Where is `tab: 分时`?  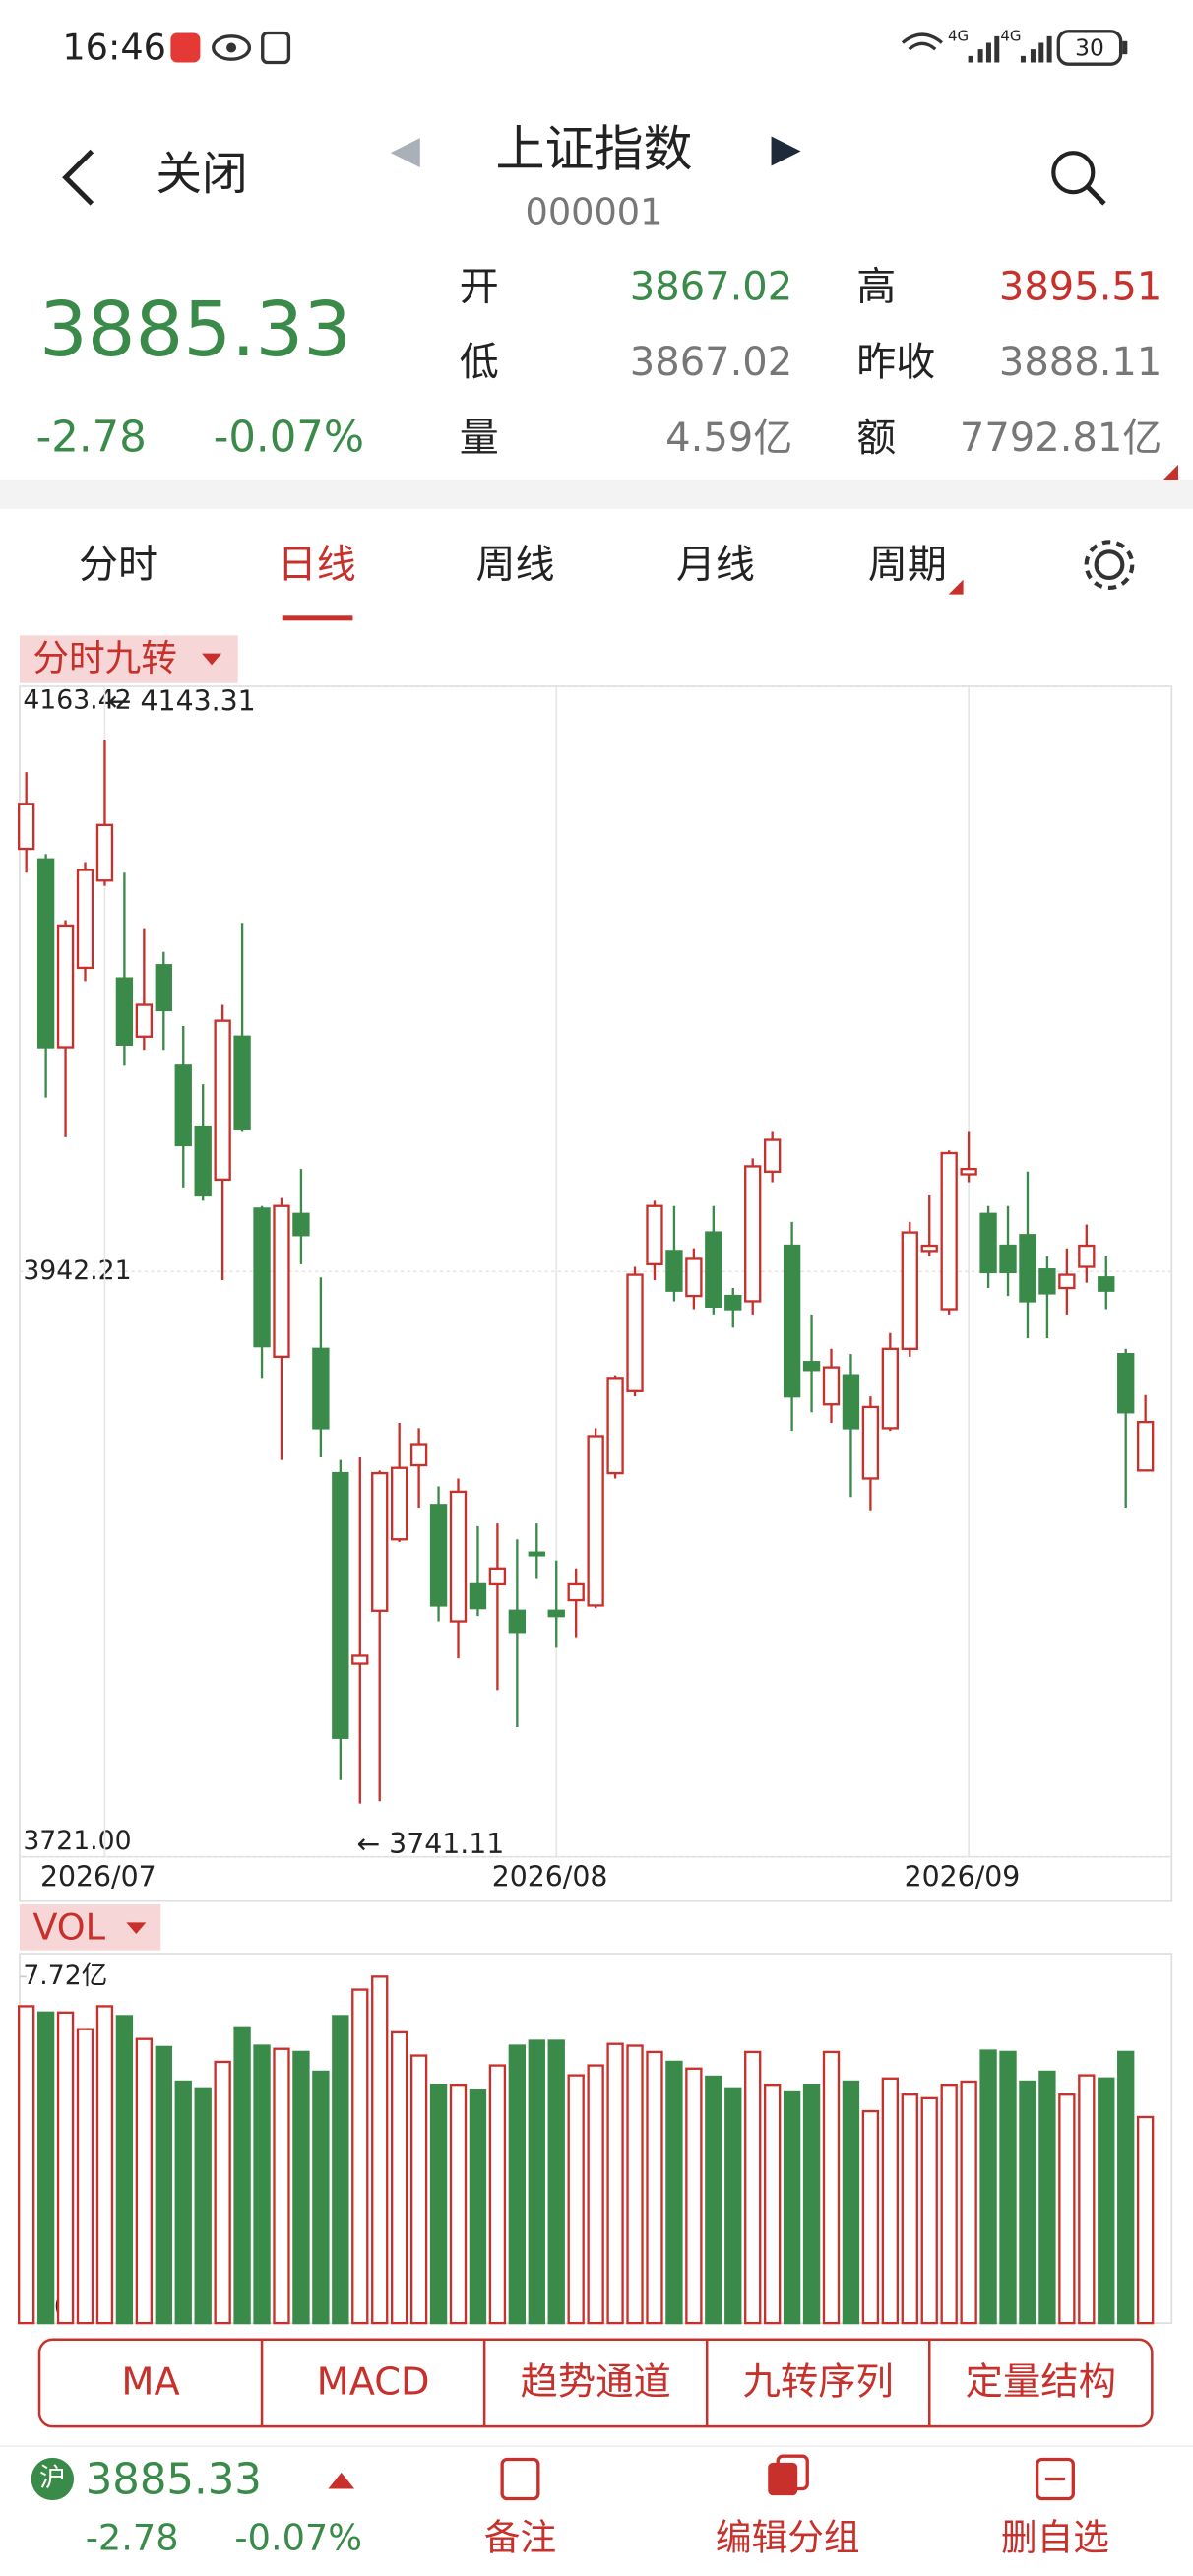
tab: 分时 is located at coordinates (118, 564).